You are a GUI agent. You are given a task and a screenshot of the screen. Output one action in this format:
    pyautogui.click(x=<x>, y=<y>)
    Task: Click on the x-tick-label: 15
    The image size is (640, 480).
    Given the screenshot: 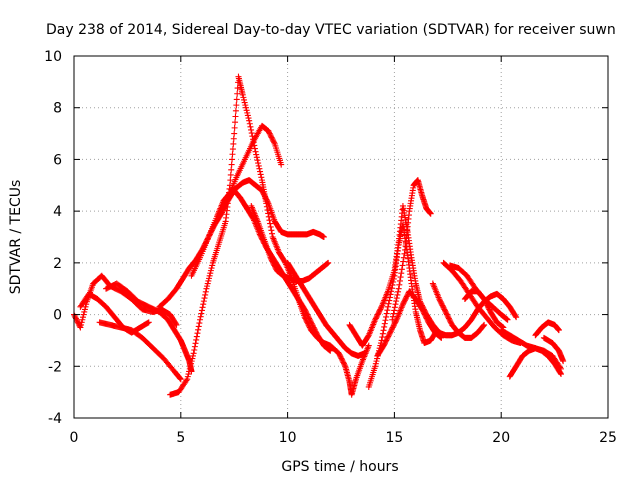 What is the action you would take?
    pyautogui.click(x=394, y=438)
    